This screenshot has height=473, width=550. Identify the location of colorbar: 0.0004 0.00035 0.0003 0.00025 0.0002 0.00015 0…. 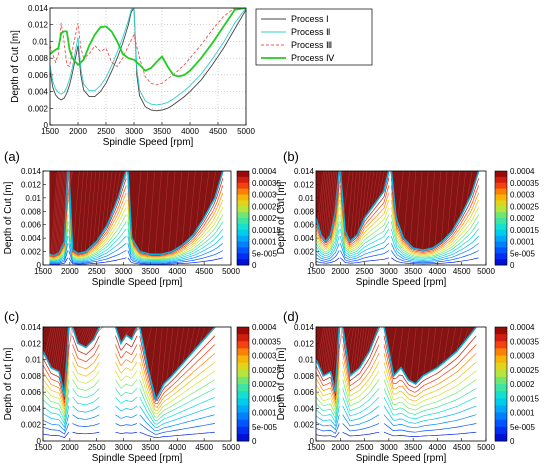
(516, 218).